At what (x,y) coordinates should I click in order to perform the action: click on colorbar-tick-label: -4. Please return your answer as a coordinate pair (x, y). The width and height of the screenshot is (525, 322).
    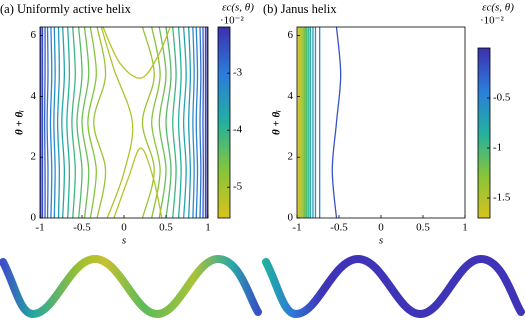
    Looking at the image, I should click on (238, 130).